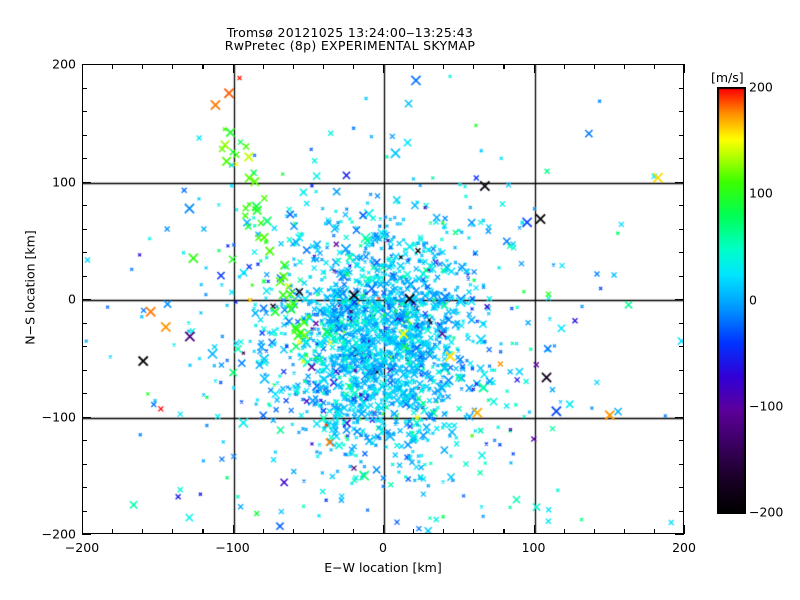 The image size is (800, 600). I want to click on y-tick-right--60, so click(681, 370).